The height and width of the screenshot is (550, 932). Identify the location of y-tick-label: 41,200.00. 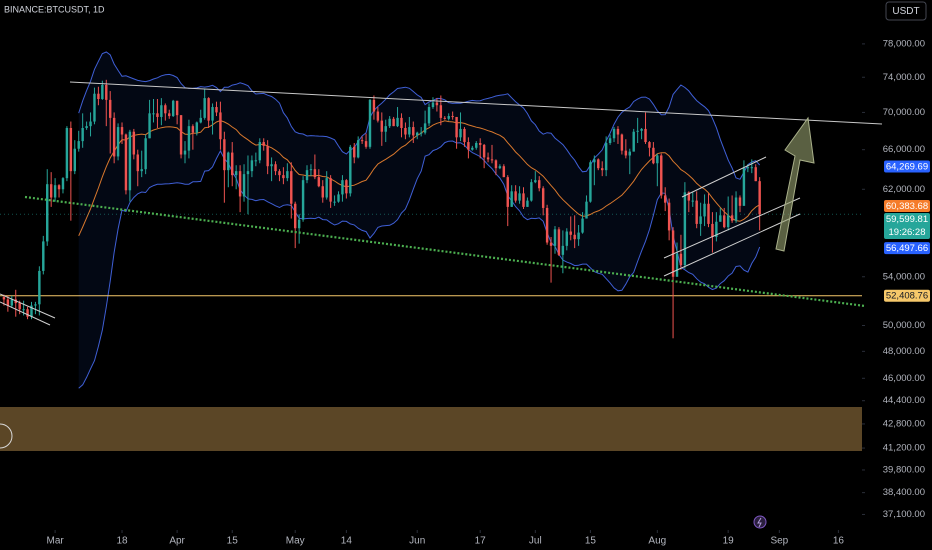
(904, 448).